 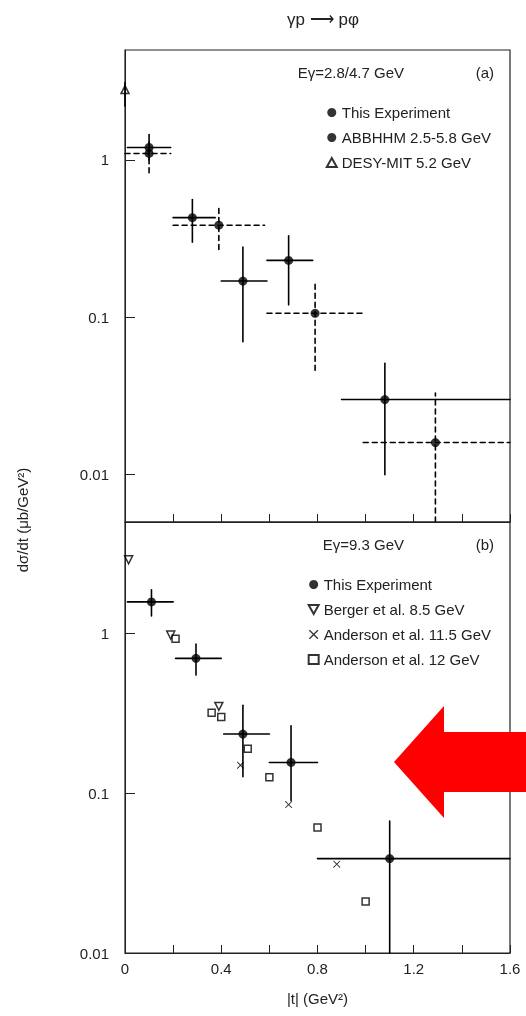 I want to click on annotation: (b), so click(x=485, y=544).